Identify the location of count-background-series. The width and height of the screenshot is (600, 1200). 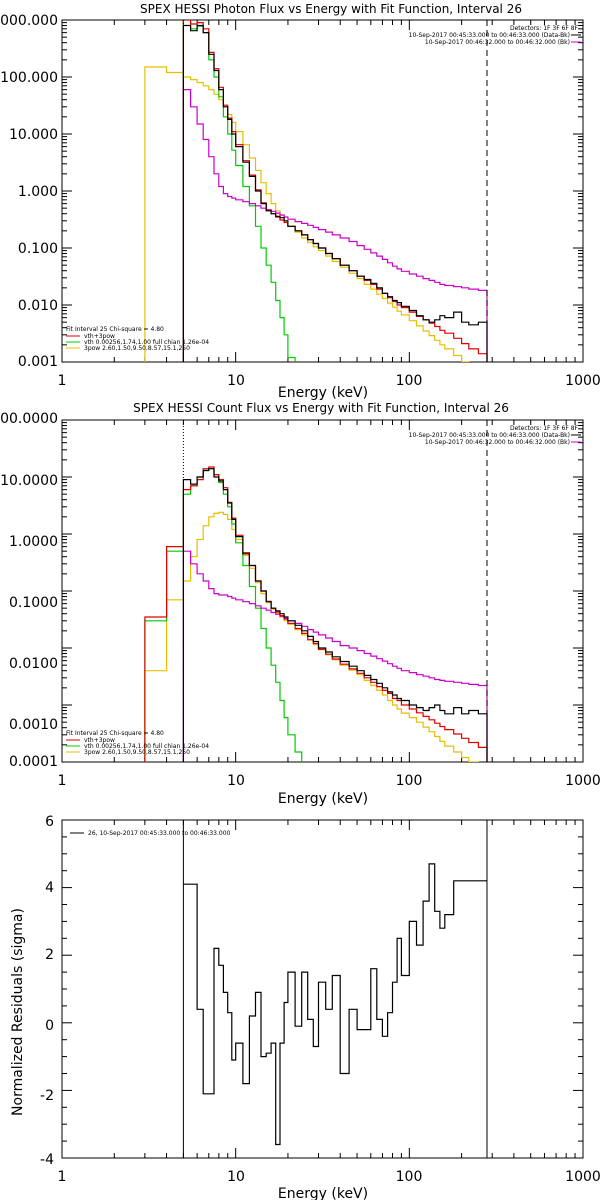
(335, 656).